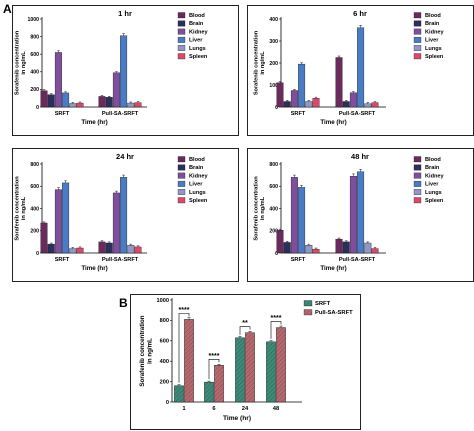 The height and width of the screenshot is (431, 474). Describe the element at coordinates (276, 318) in the screenshot. I see `significance-label: ****` at that location.